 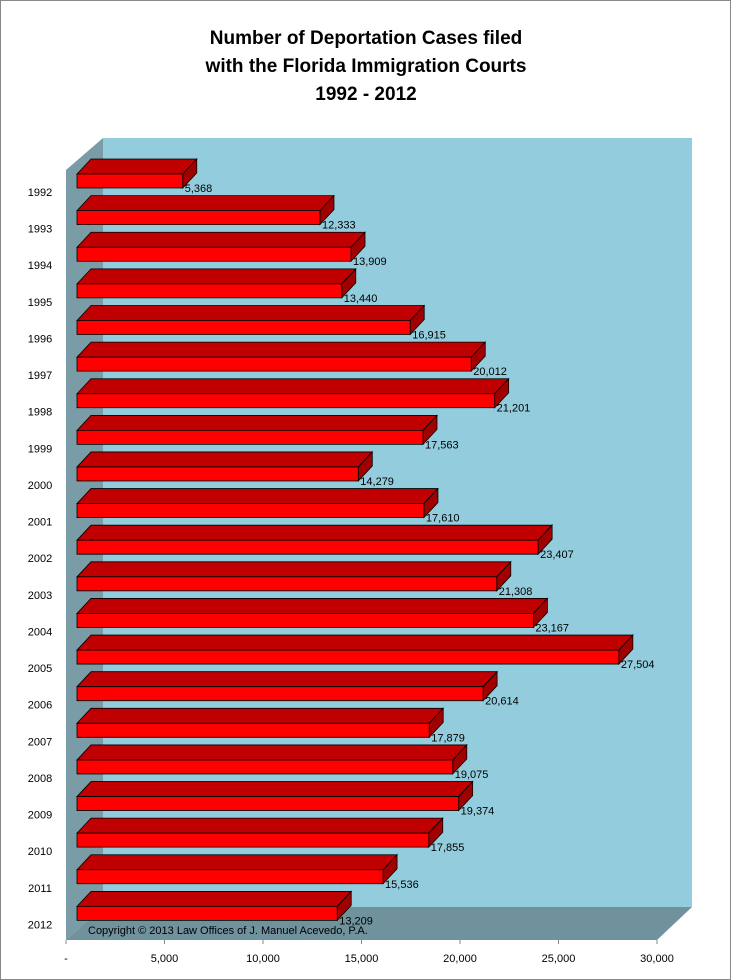 What do you see at coordinates (502, 702) in the screenshot?
I see `value-label: 20,614` at bounding box center [502, 702].